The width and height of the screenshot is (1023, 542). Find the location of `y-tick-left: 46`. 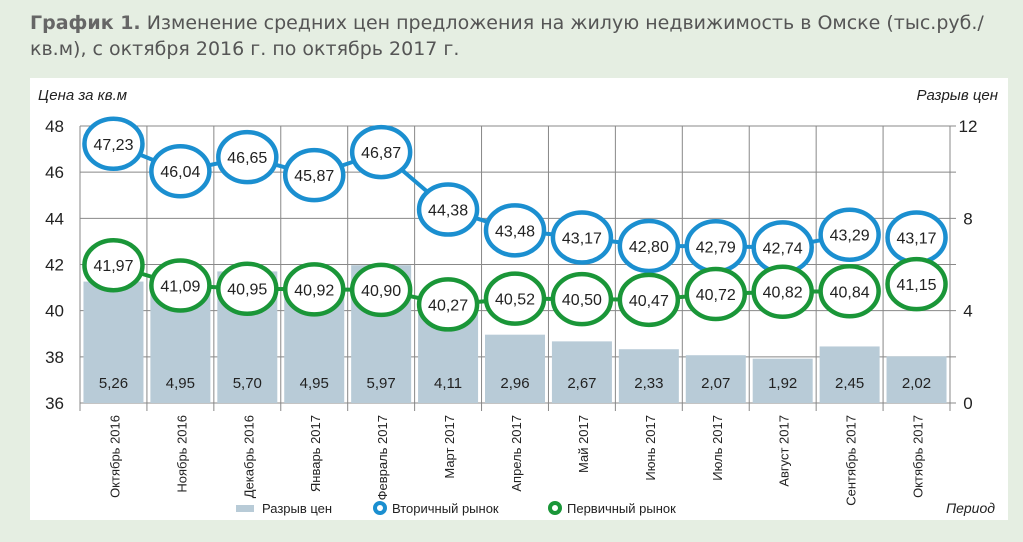

y-tick-left: 46 is located at coordinates (54, 172).